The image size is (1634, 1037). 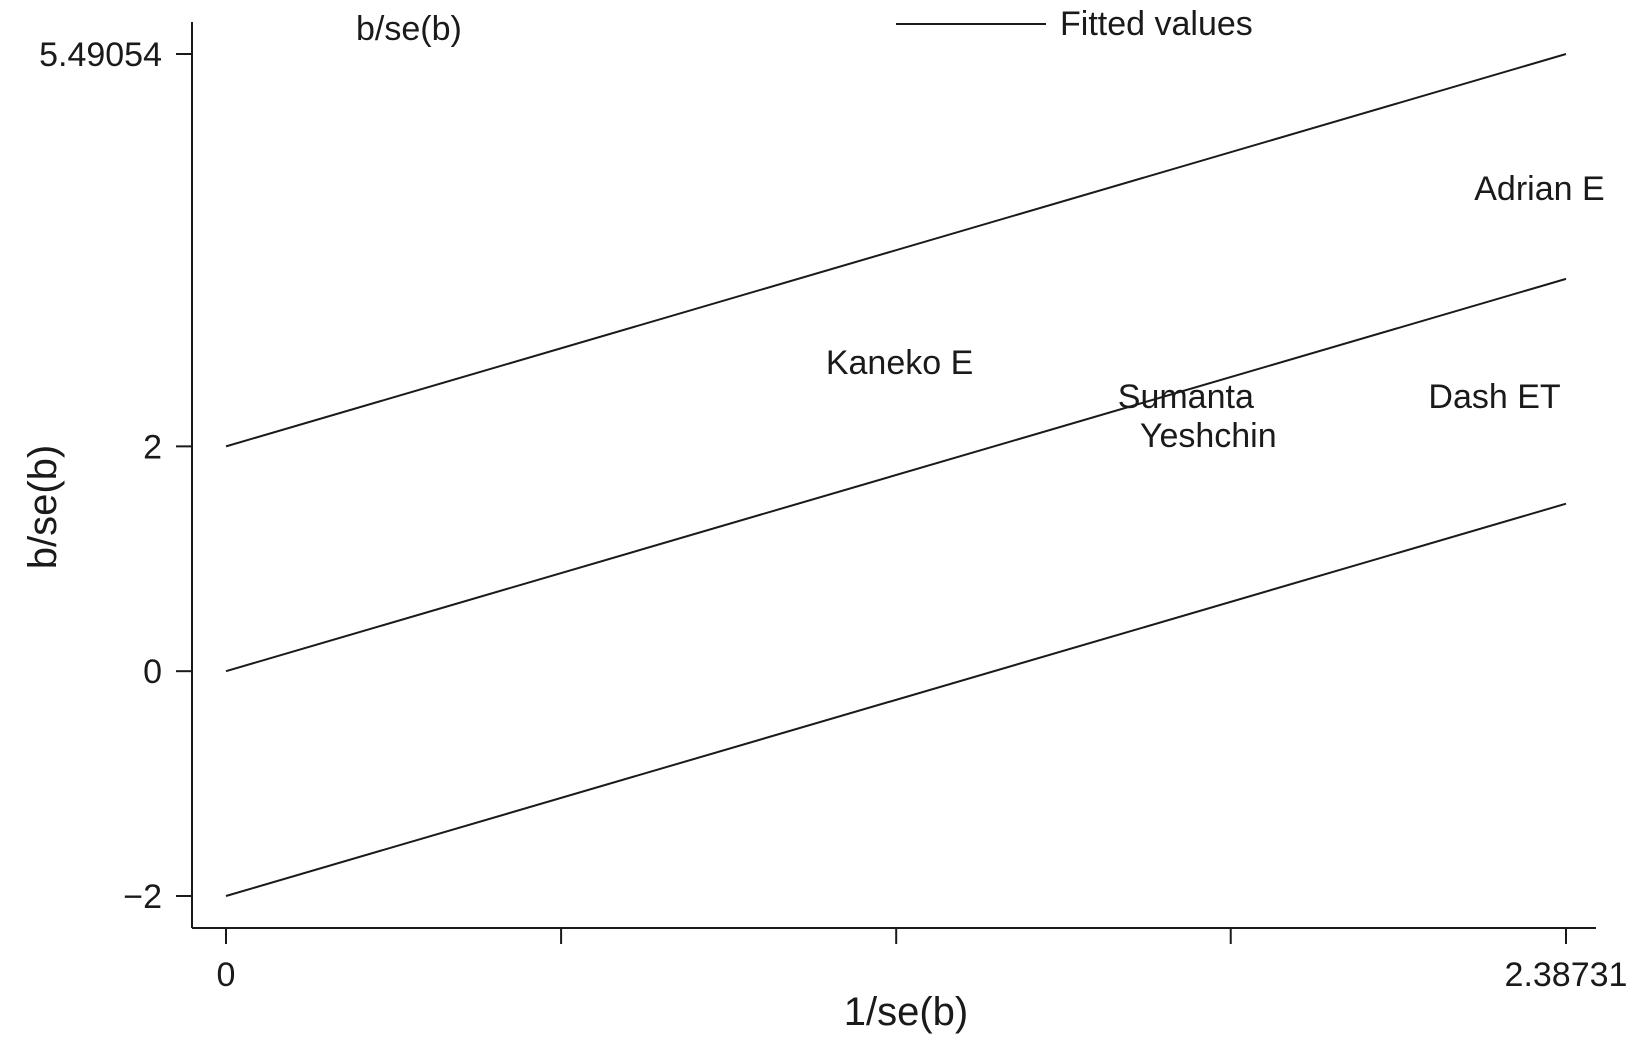 What do you see at coordinates (43, 507) in the screenshot?
I see `y-axis-title: b/se(b)` at bounding box center [43, 507].